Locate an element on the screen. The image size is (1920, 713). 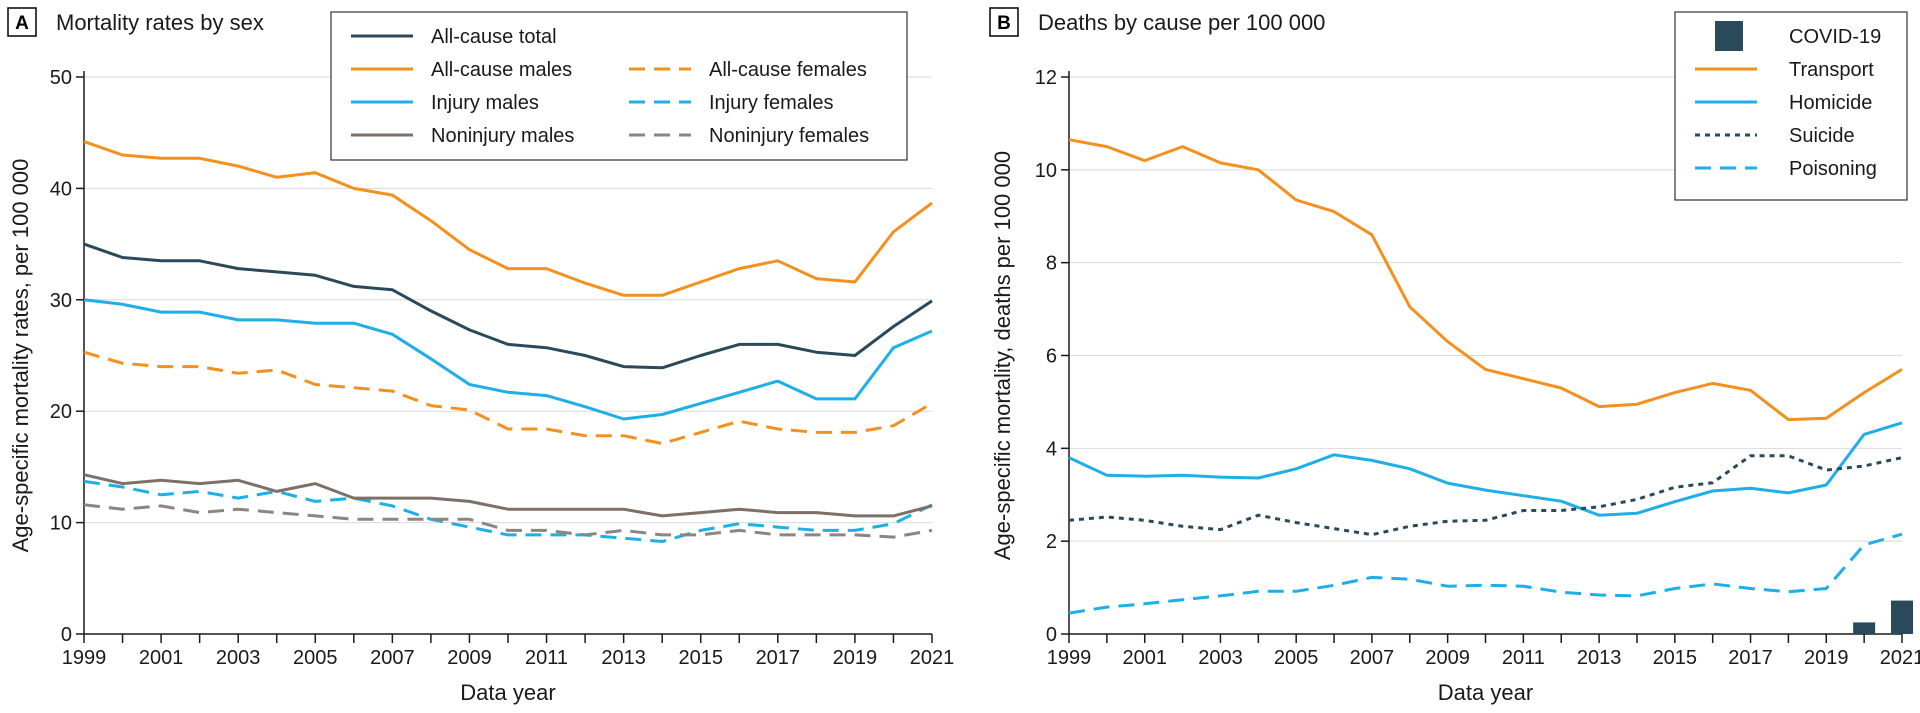
legend-label: Homicide is located at coordinates (1830, 103).